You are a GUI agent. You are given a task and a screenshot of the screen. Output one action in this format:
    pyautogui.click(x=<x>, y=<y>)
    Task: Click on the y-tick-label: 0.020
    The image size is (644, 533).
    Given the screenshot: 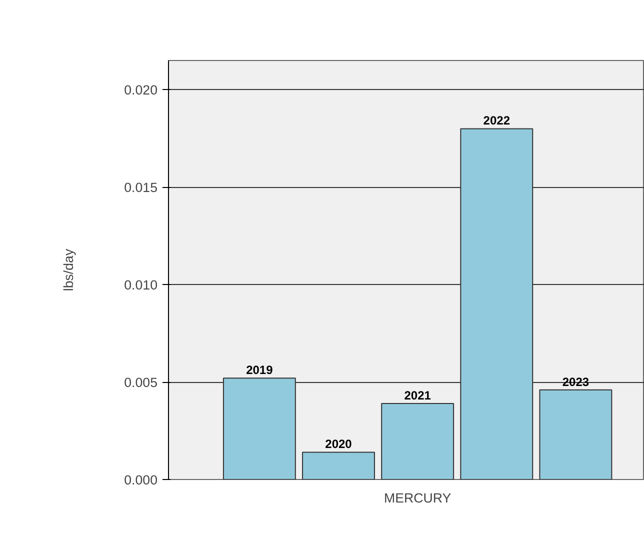 What is the action you would take?
    pyautogui.click(x=141, y=90)
    